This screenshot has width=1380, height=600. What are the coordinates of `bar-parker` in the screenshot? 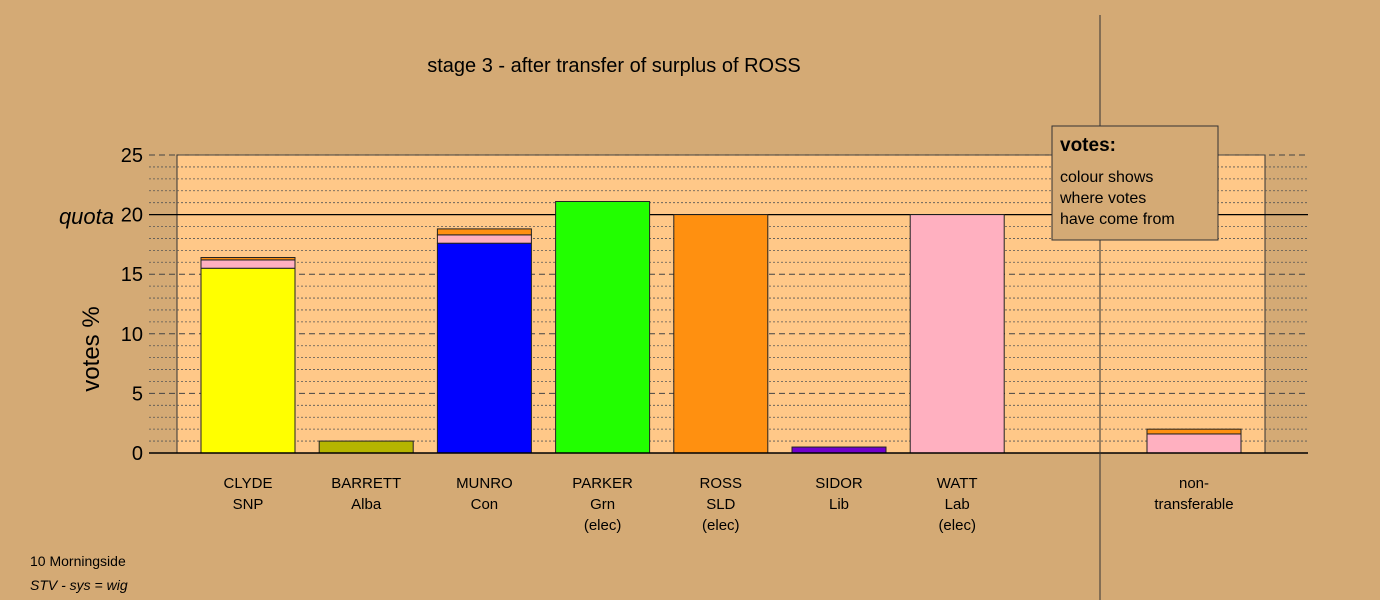 It's located at (603, 327).